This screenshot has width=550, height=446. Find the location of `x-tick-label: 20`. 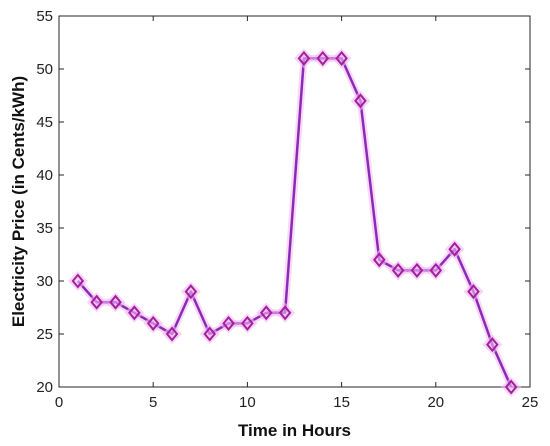

x-tick-label: 20 is located at coordinates (435, 402).